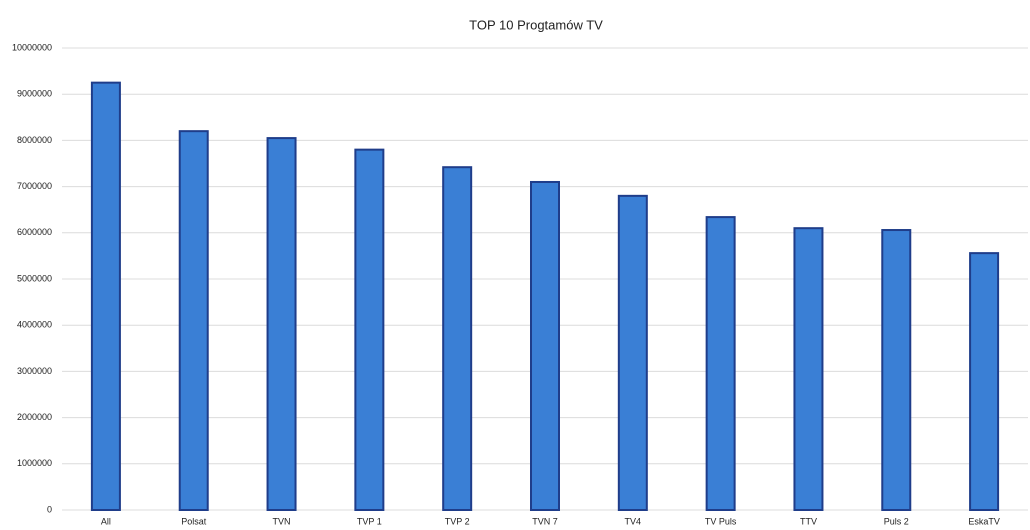 The height and width of the screenshot is (530, 1030). What do you see at coordinates (194, 521) in the screenshot?
I see `x-tick-label: Polsat` at bounding box center [194, 521].